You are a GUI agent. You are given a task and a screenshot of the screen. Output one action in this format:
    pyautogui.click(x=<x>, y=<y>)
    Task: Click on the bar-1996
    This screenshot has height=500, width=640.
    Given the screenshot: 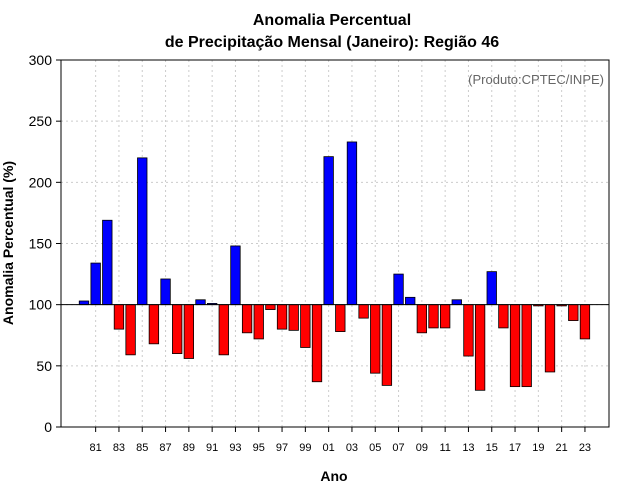 What is the action you would take?
    pyautogui.click(x=270, y=307)
    